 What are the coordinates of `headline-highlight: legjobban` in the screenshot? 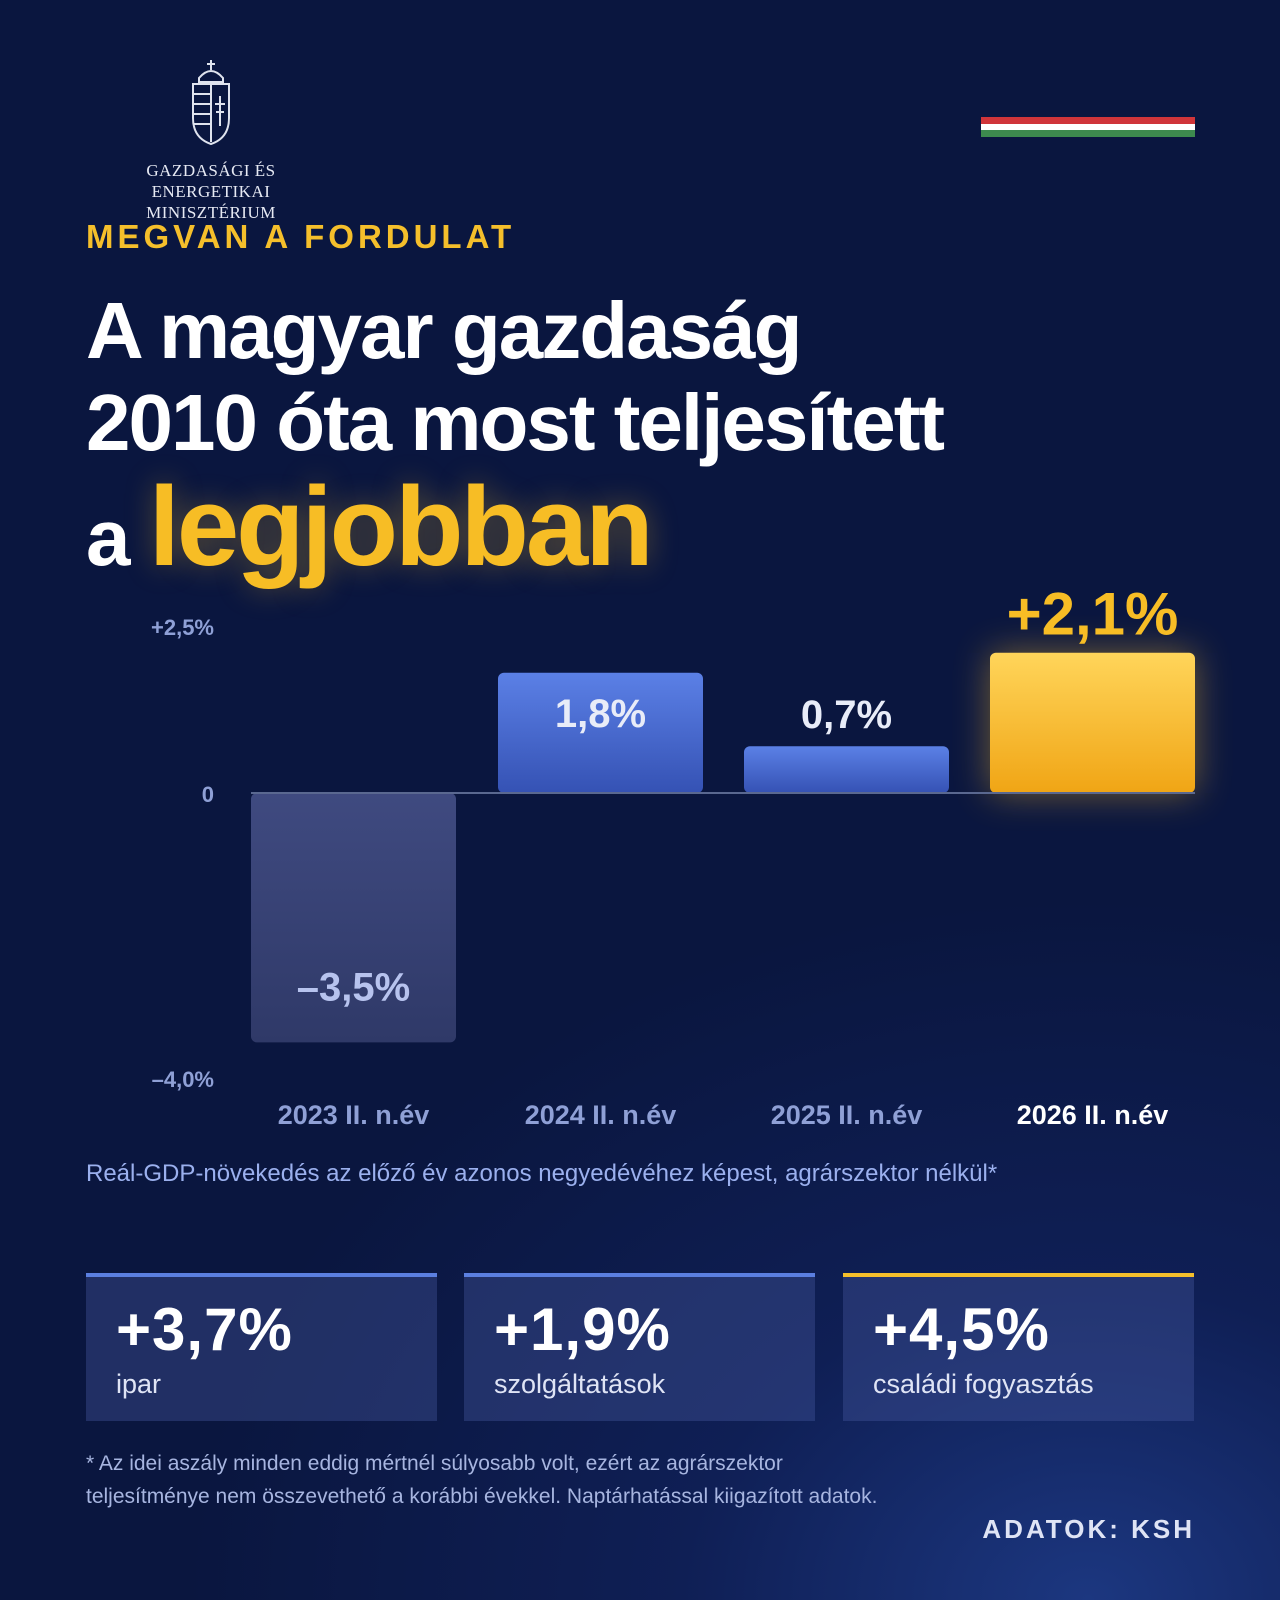 It's located at (401, 526).